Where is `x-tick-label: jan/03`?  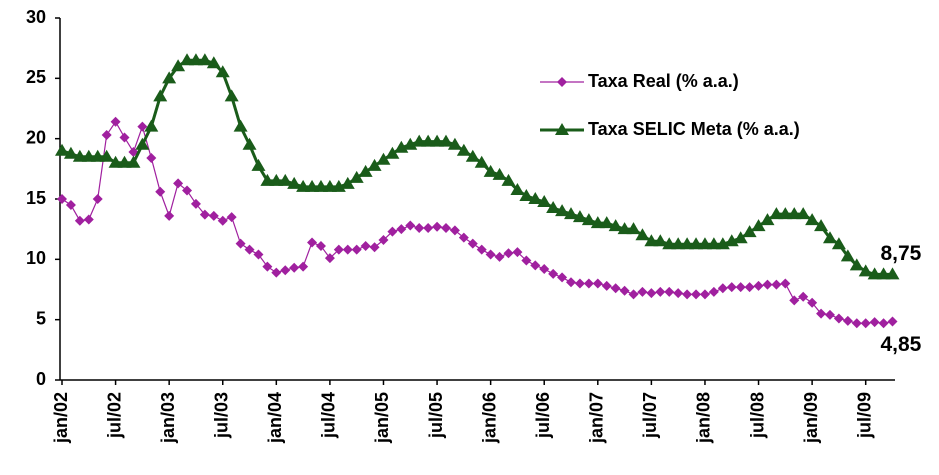 x-tick-label: jan/03 is located at coordinates (168, 418).